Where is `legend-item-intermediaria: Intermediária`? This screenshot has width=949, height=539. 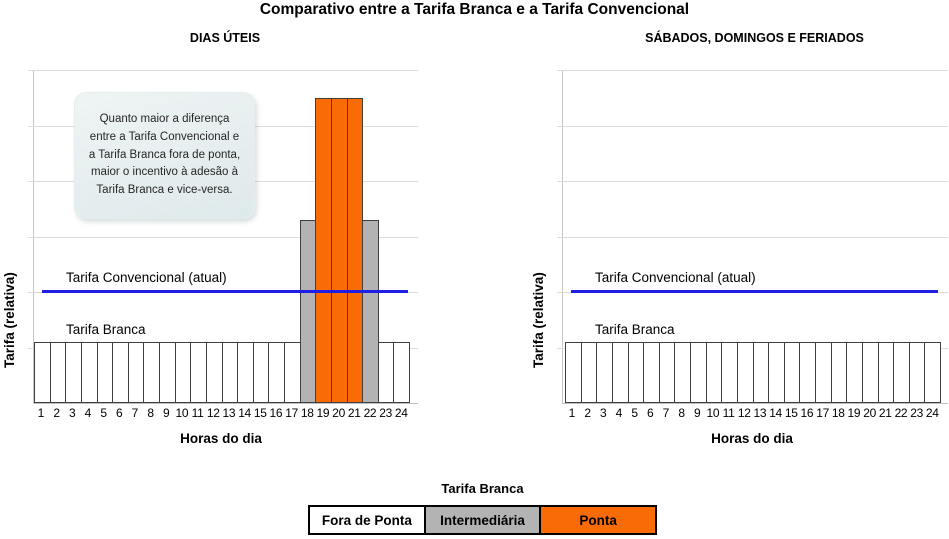 legend-item-intermediaria: Intermediária is located at coordinates (481, 520).